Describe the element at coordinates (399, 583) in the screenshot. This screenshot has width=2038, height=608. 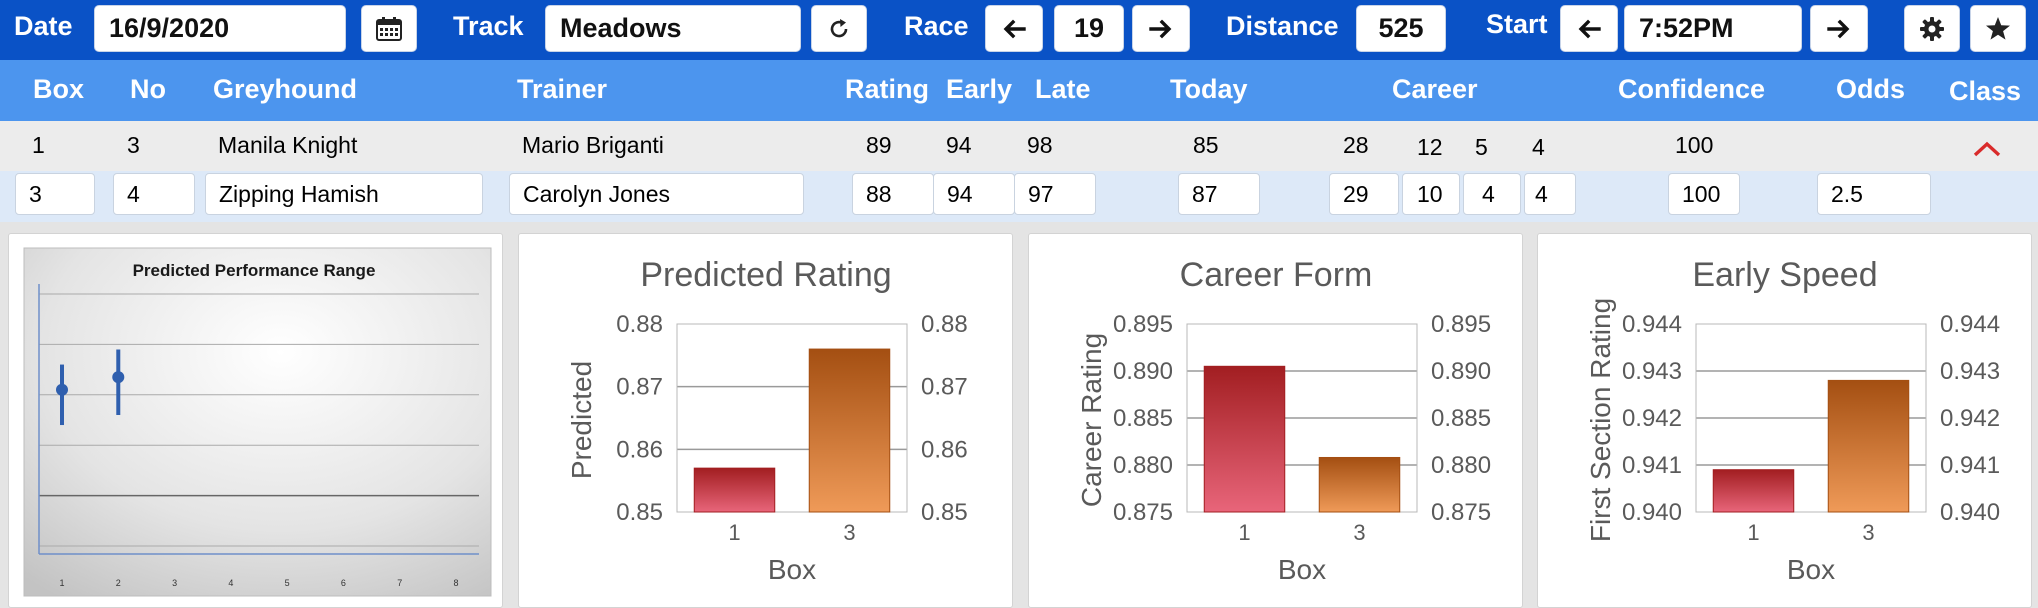
I see `x-tick-label: 7` at that location.